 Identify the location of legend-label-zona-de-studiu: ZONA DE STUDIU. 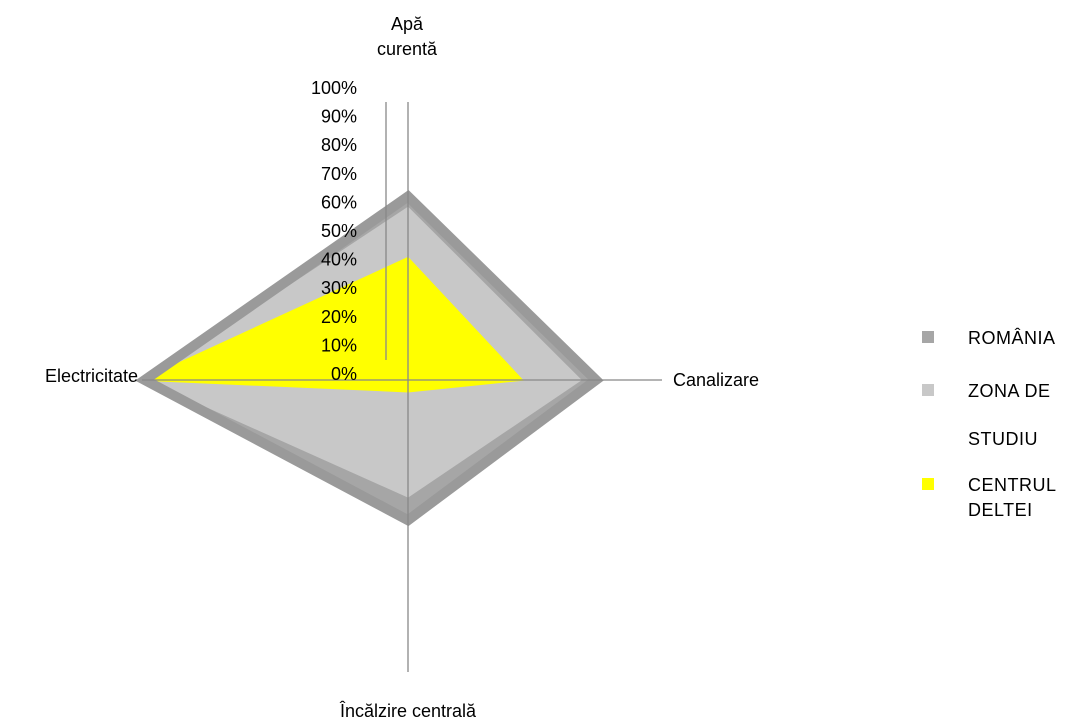
(1009, 415).